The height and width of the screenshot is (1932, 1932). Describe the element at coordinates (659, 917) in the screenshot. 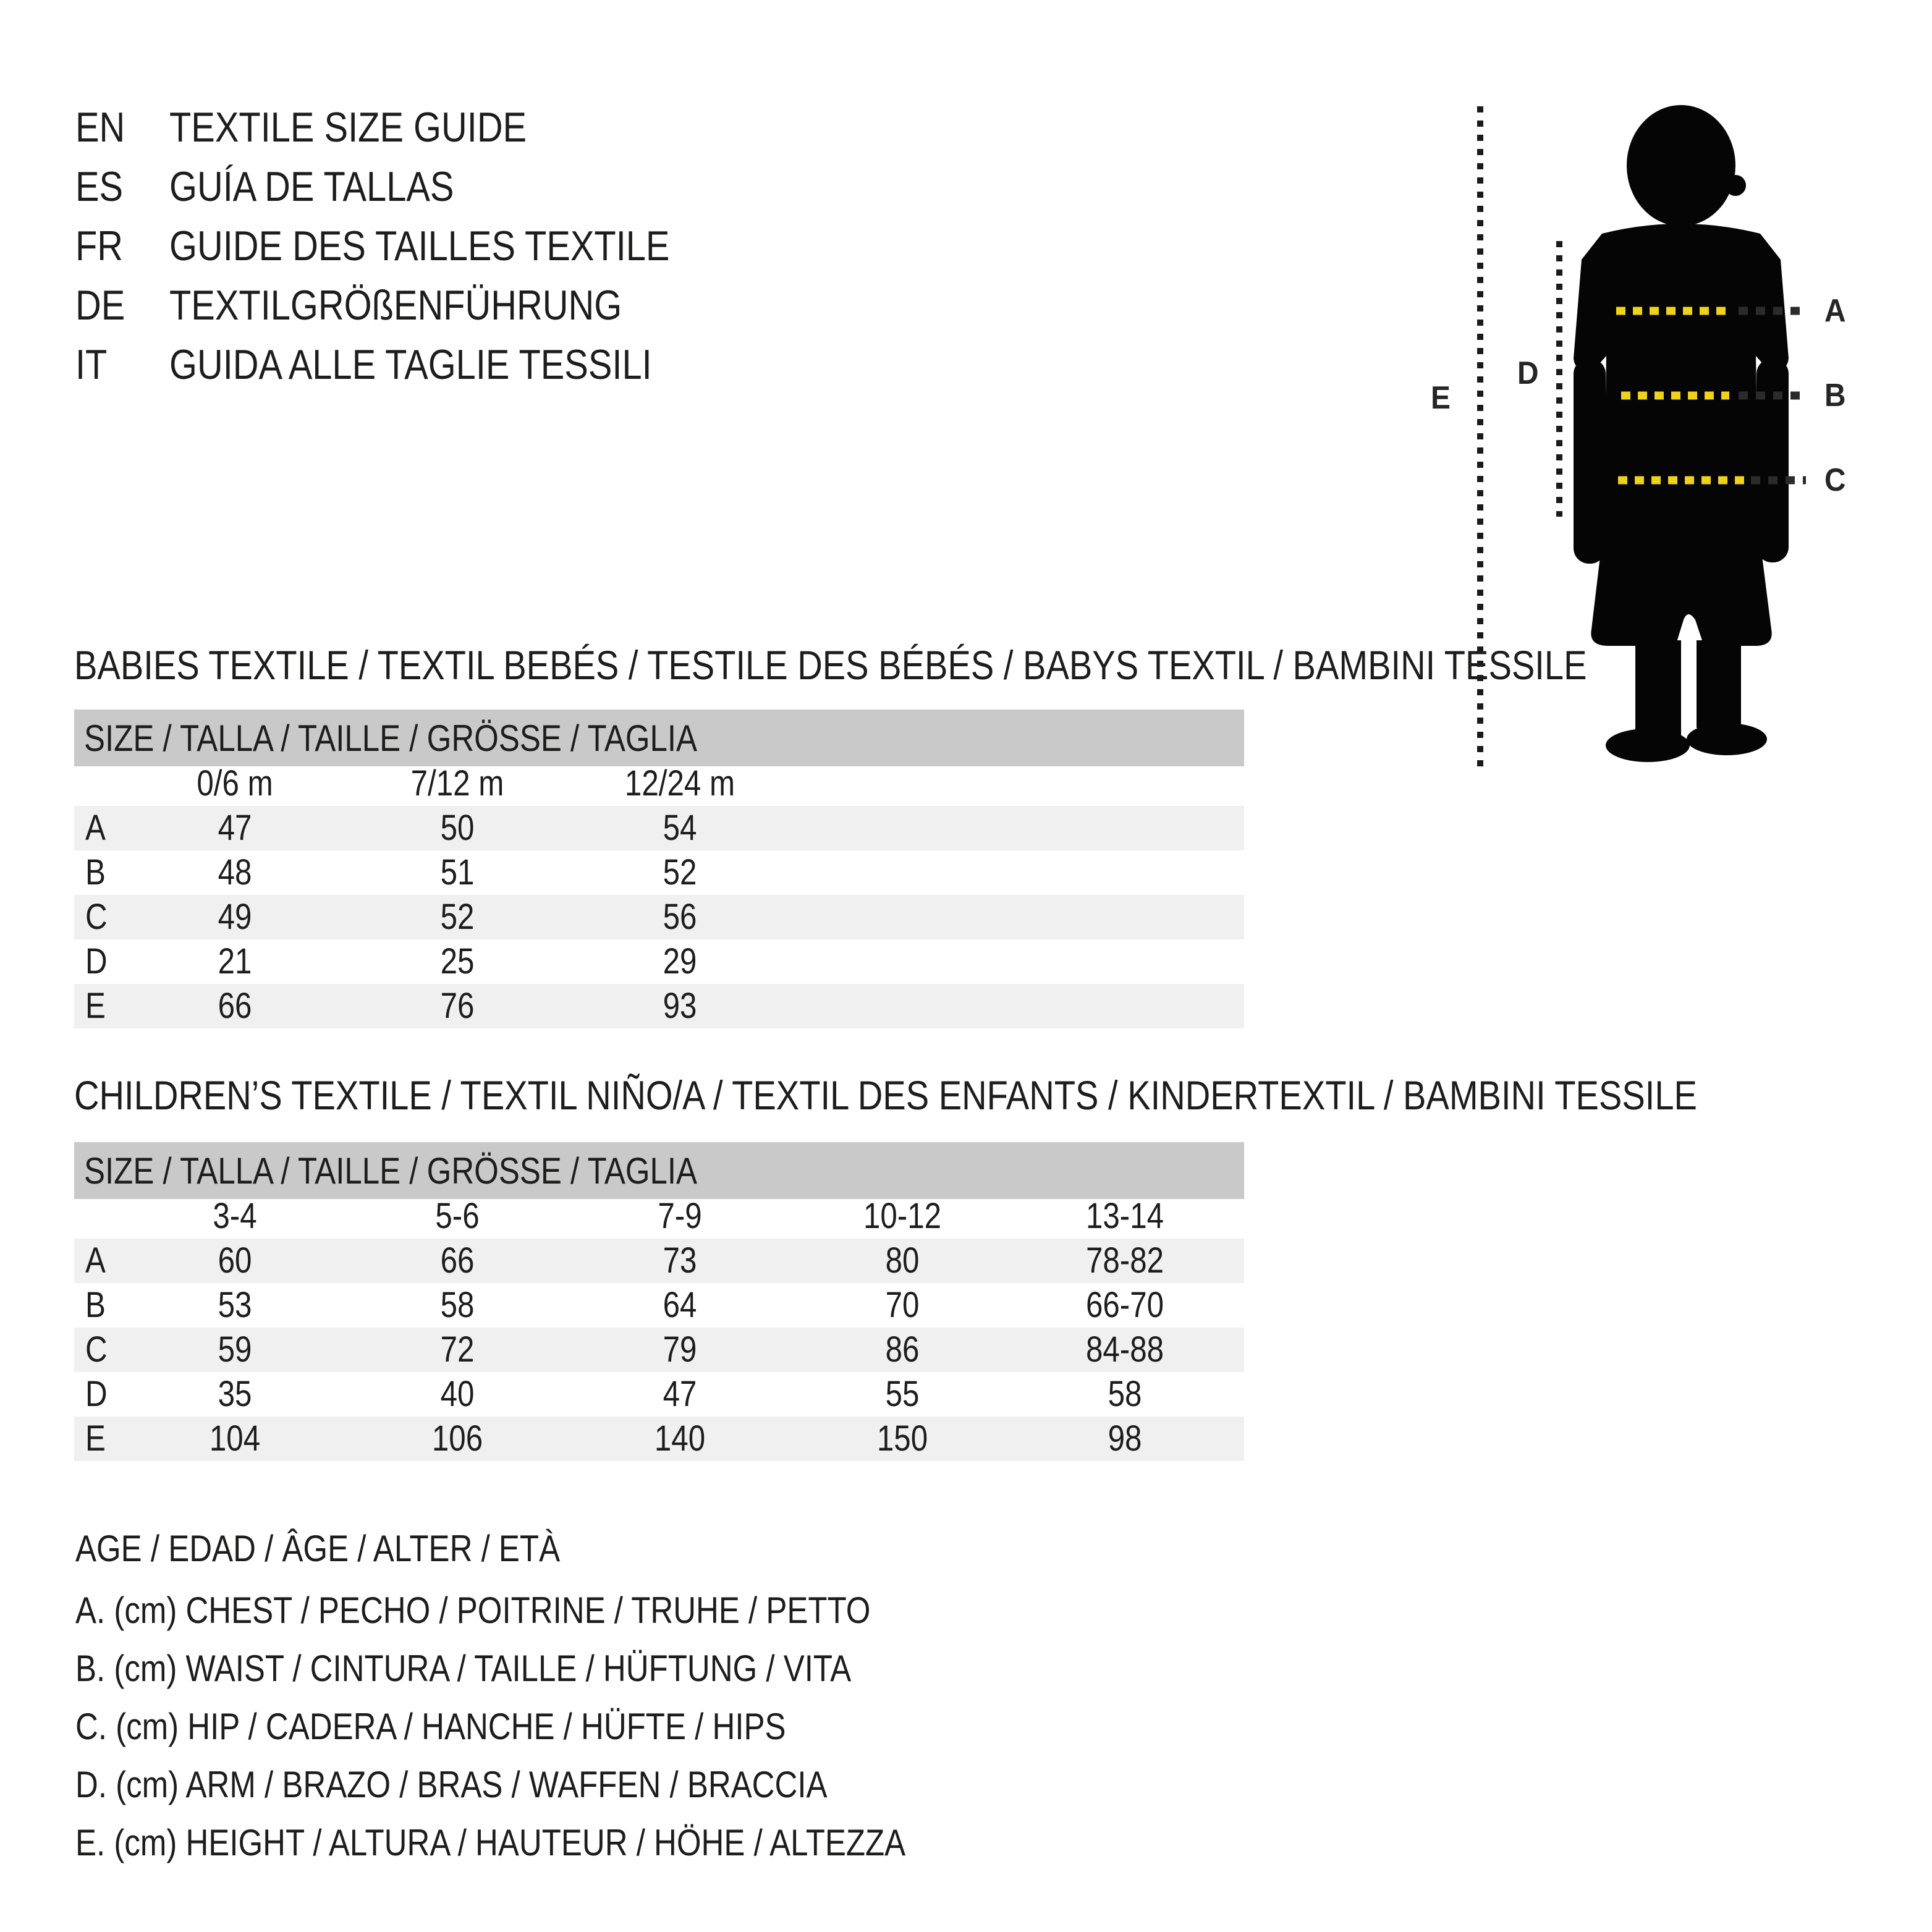

I see `table-row-c: C 49 52 56` at that location.